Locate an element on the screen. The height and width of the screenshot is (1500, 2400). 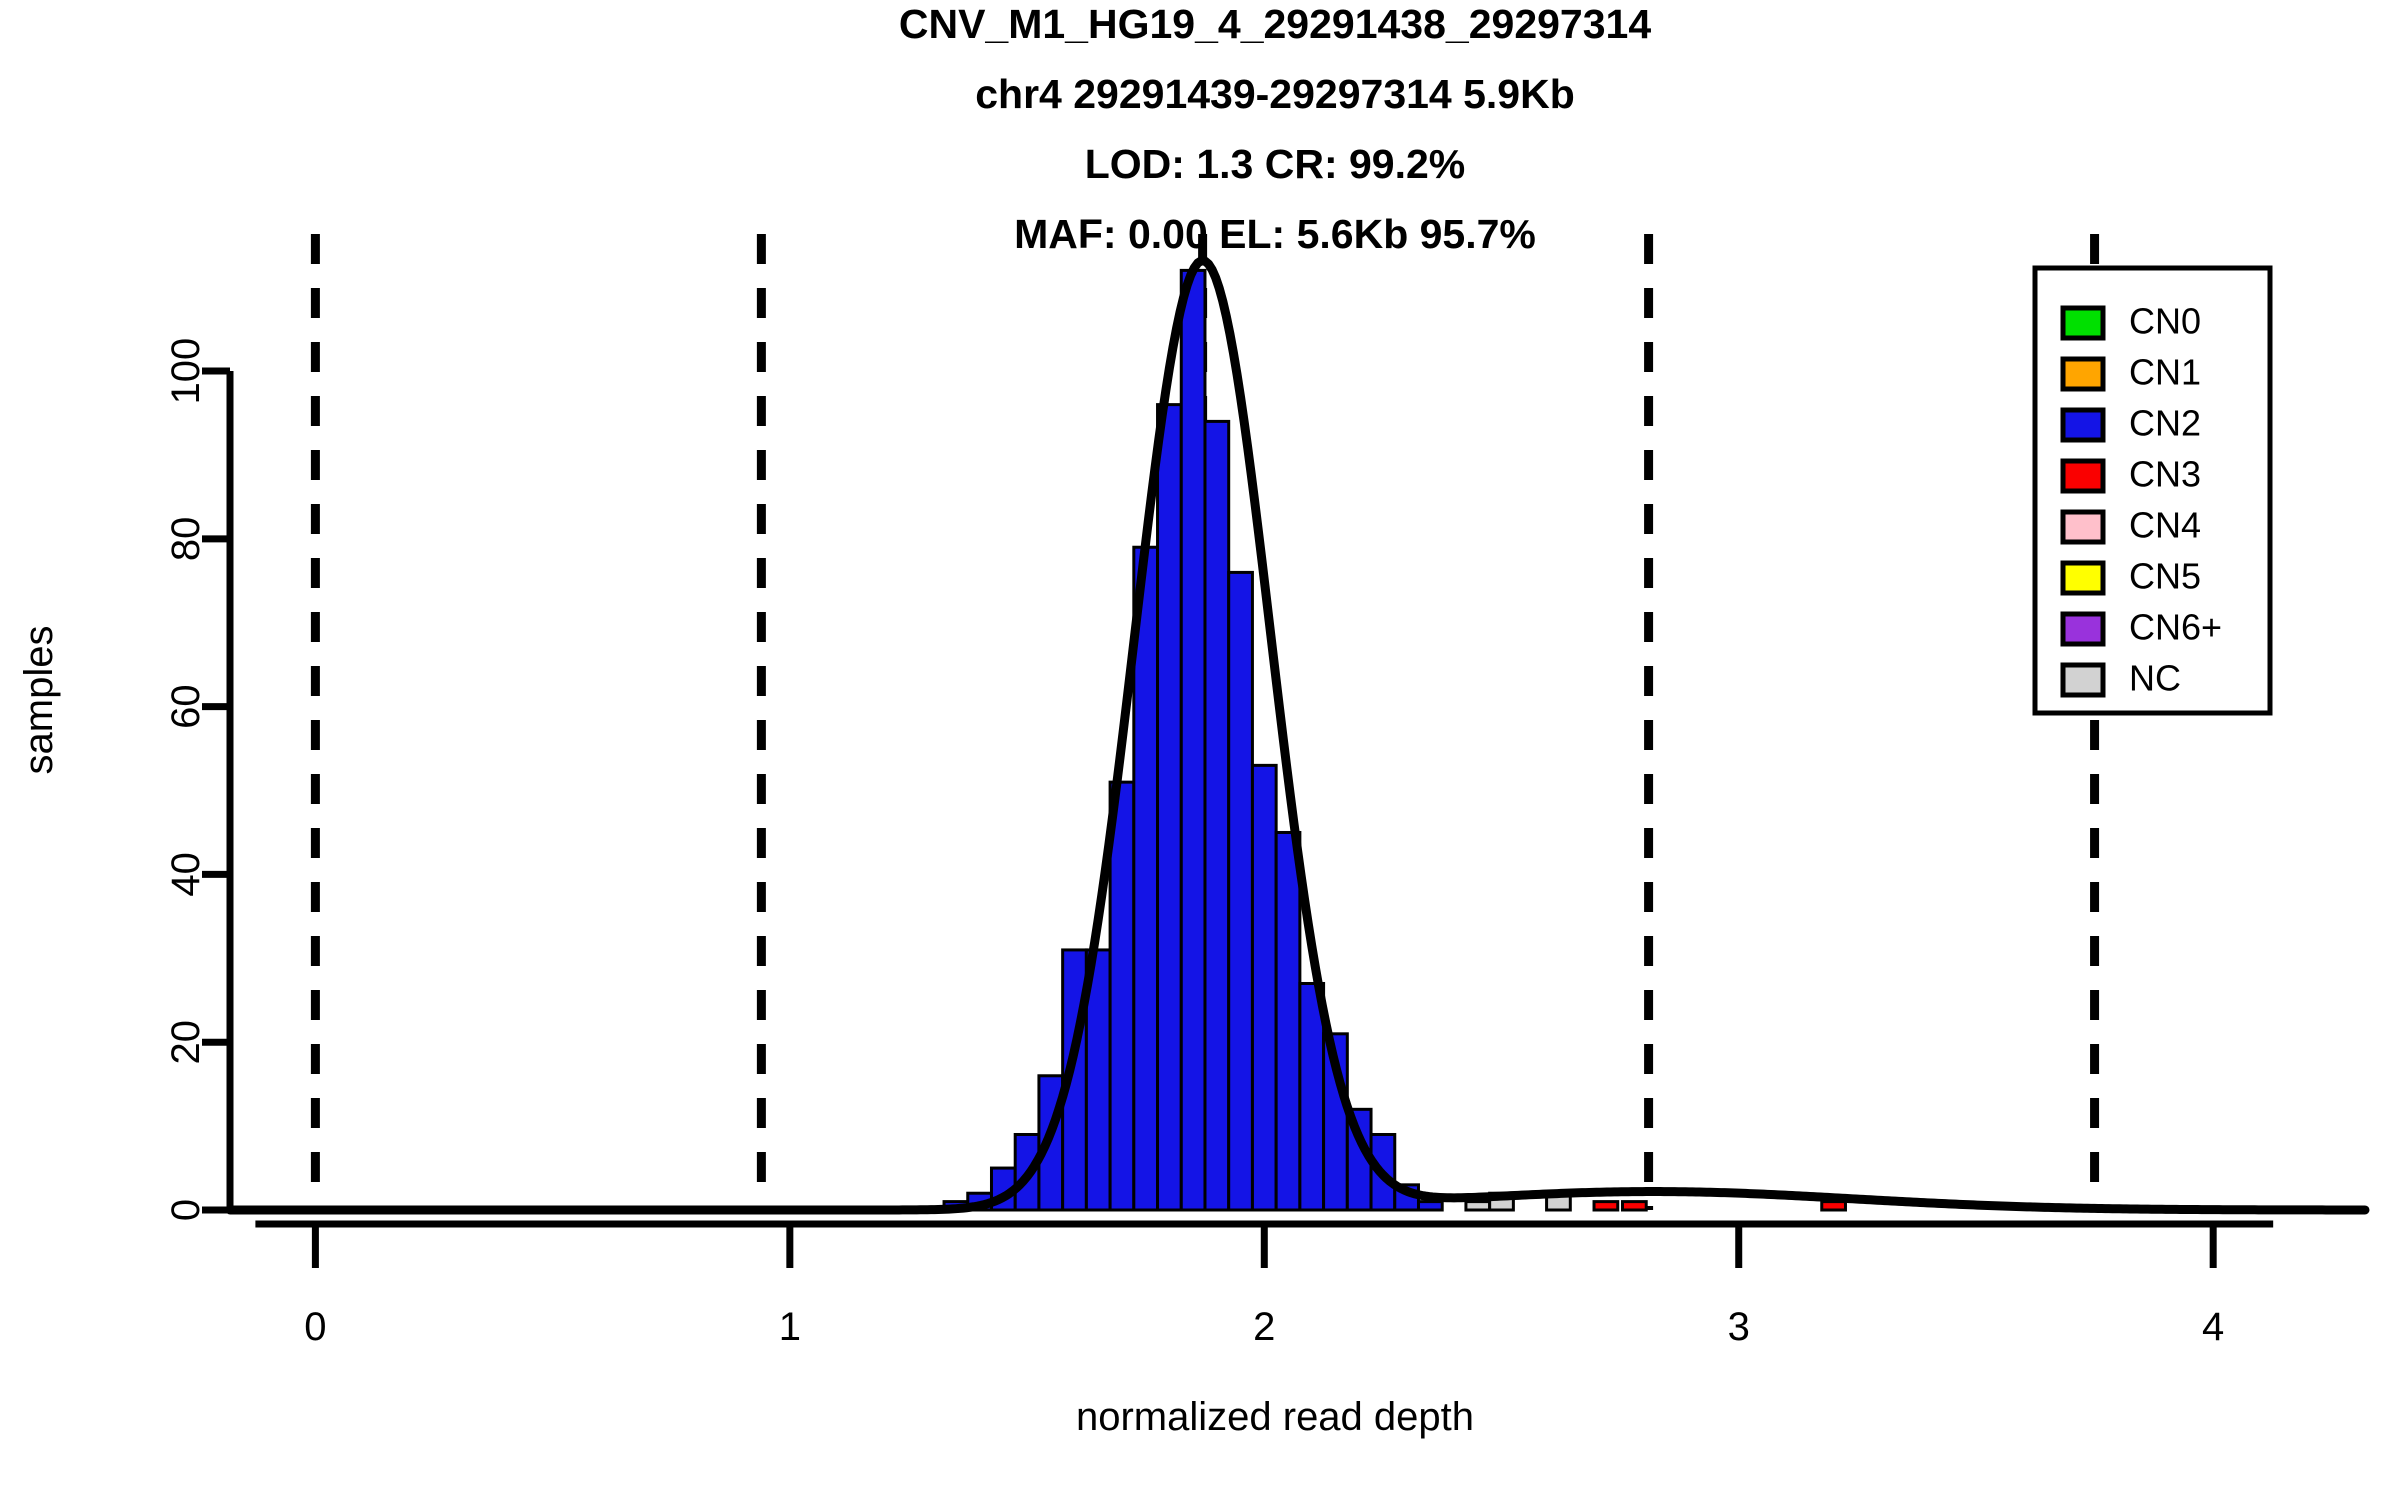
legend-swatch-cn6plus is located at coordinates (2083, 629).